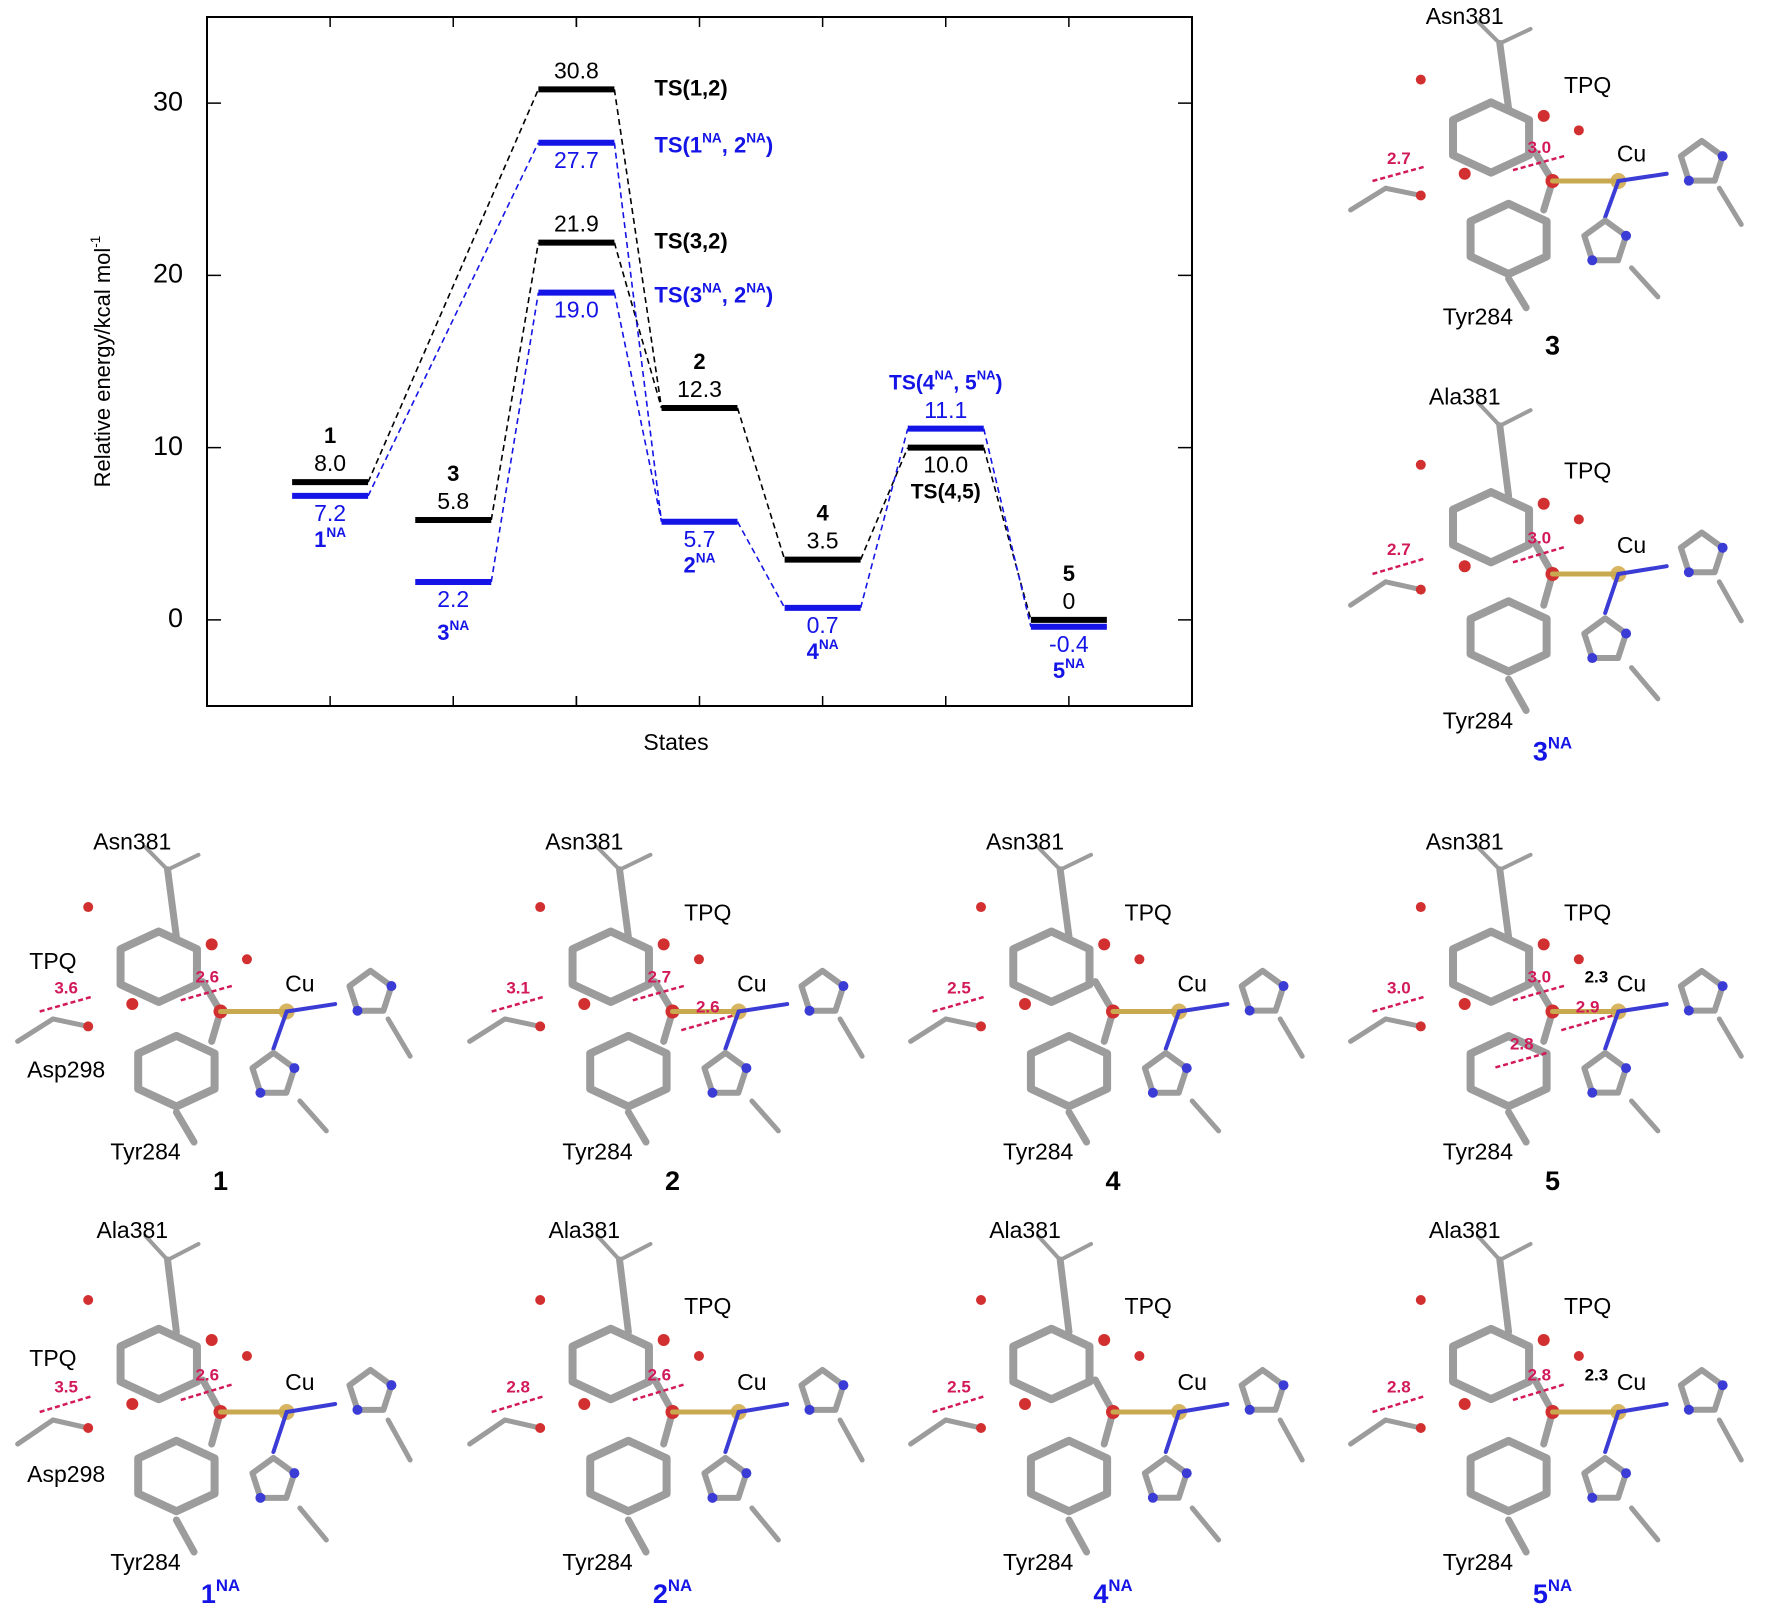  I want to click on panel-caption-part: 4, so click(1100, 1594).